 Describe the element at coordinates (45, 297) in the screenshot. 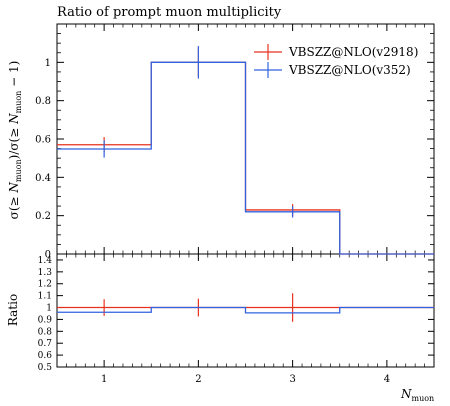

I see `ratio-y-tick-label: 1.1` at that location.